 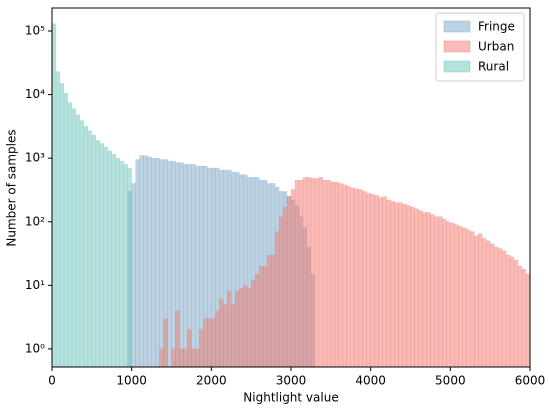 I want to click on y-tick-label: 10⁵, so click(x=35, y=31).